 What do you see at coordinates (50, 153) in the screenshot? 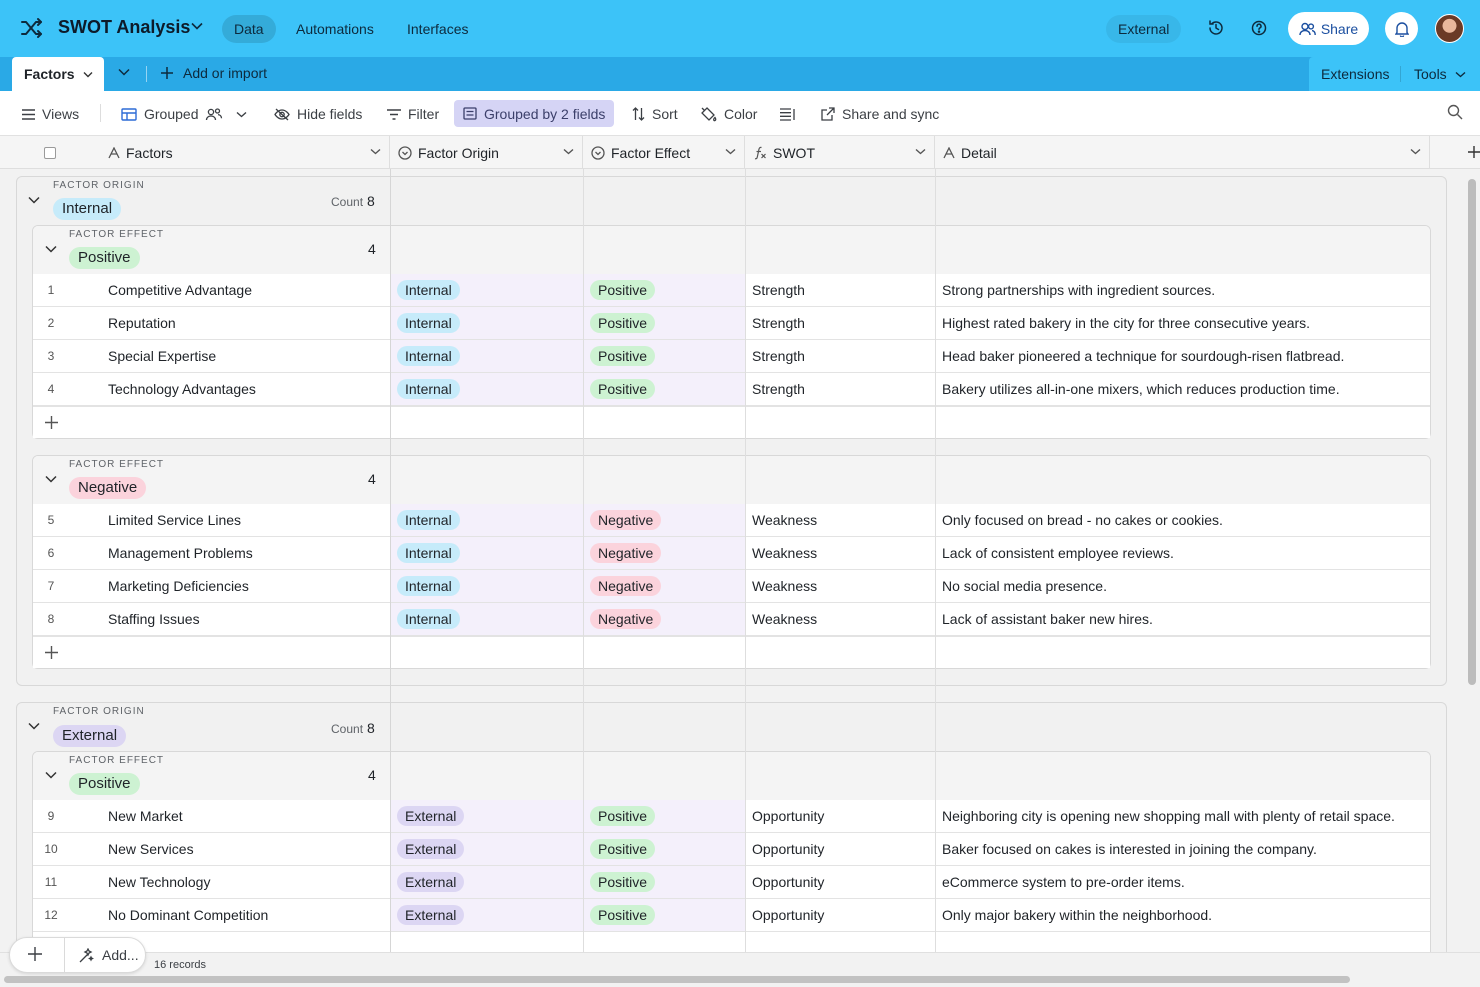
I see `select-all-checkbox` at bounding box center [50, 153].